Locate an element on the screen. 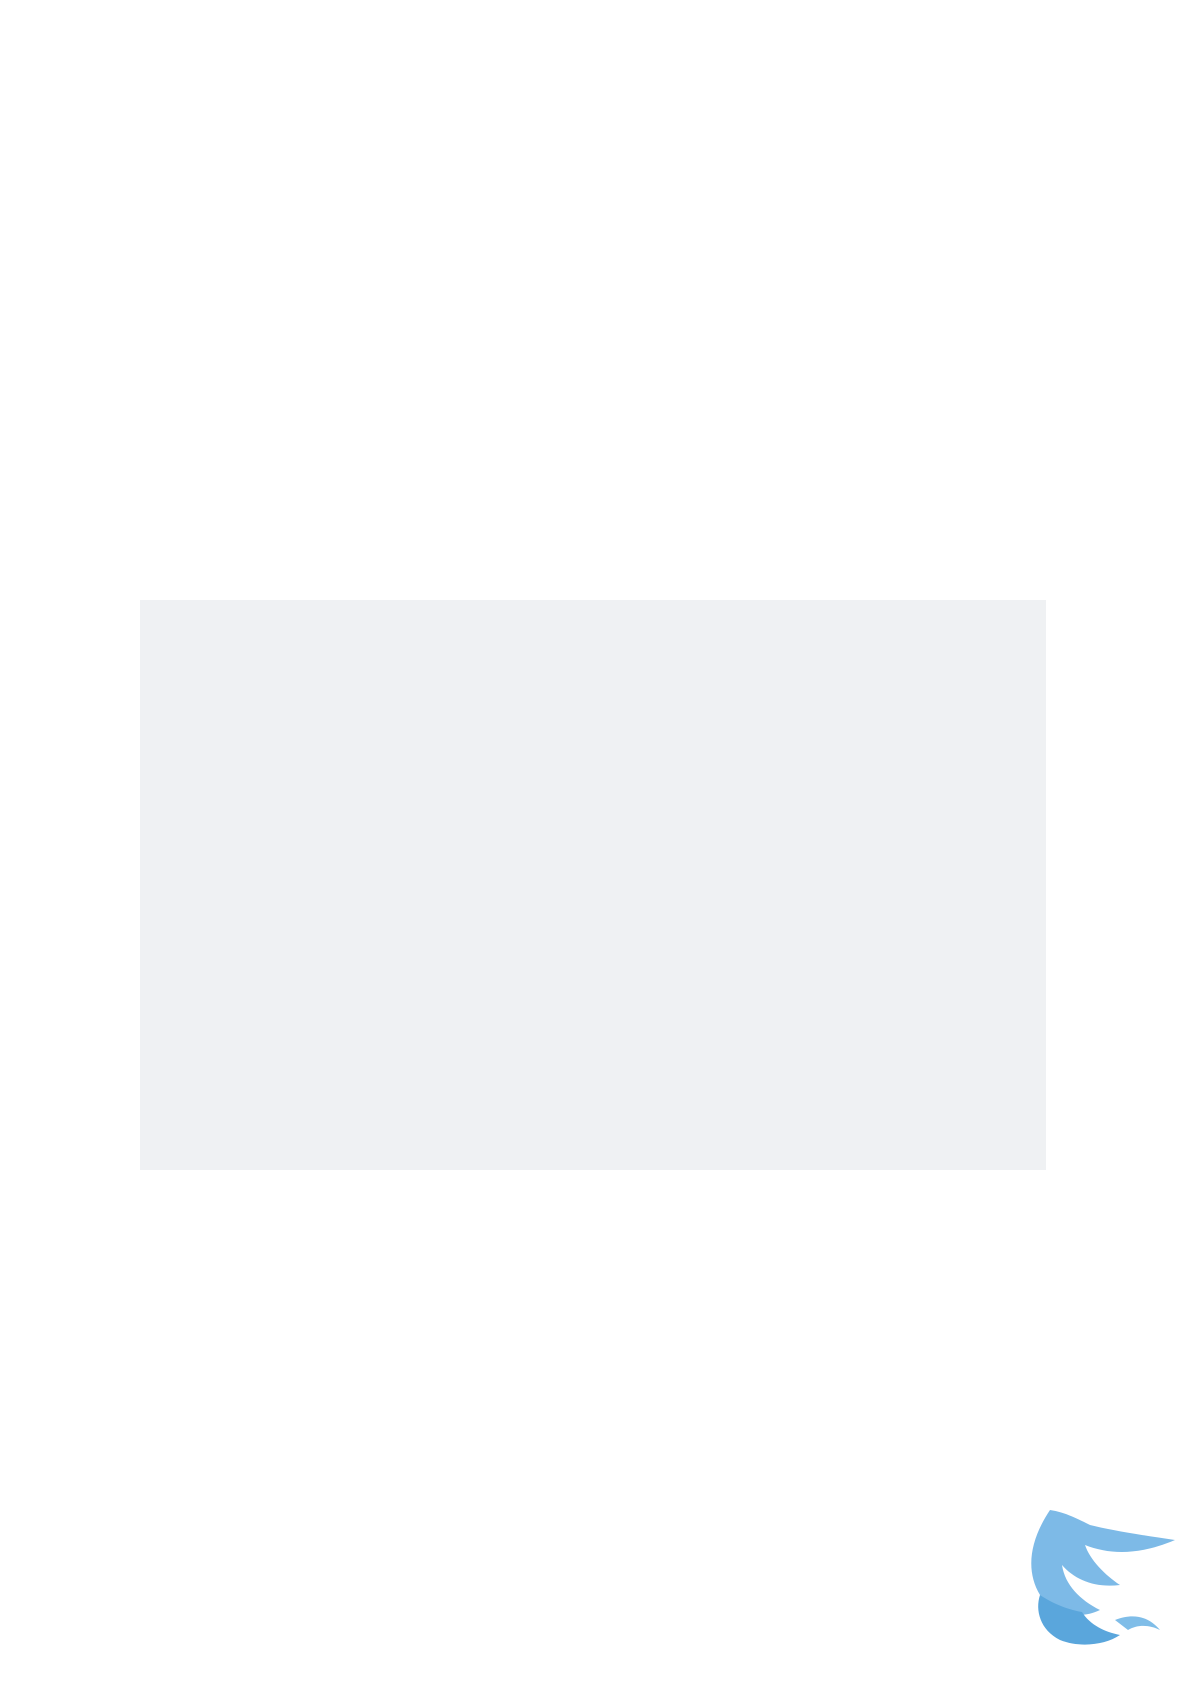 Image resolution: width=1191 pixels, height=1684 pixels. logo-body is located at coordinates (1079, 1620).